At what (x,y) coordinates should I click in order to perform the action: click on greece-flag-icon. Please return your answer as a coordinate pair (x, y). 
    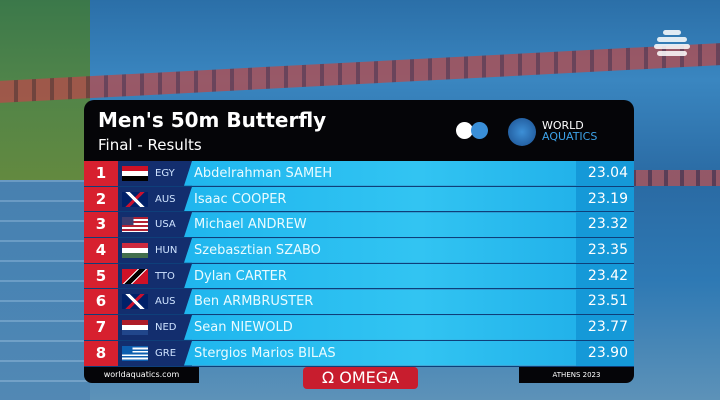
    Looking at the image, I should click on (135, 353).